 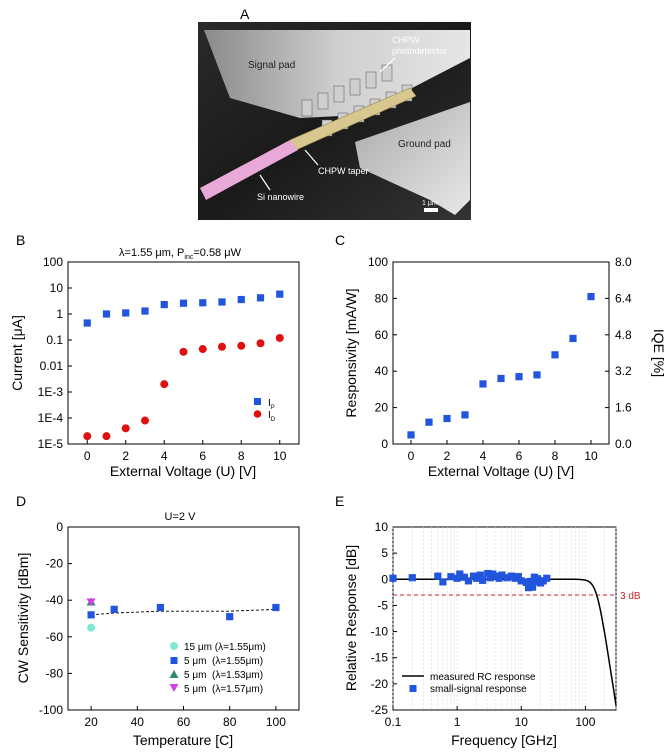 What do you see at coordinates (378, 262) in the screenshot?
I see `ytick-label: 100` at bounding box center [378, 262].